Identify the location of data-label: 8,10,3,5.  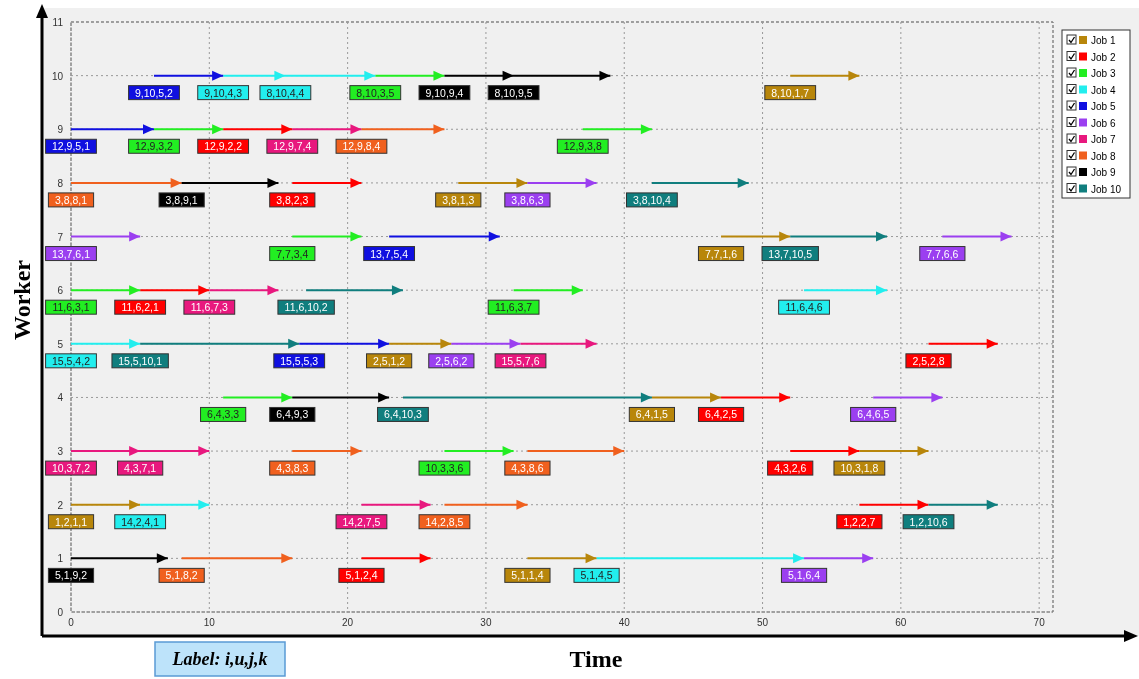
(375, 92).